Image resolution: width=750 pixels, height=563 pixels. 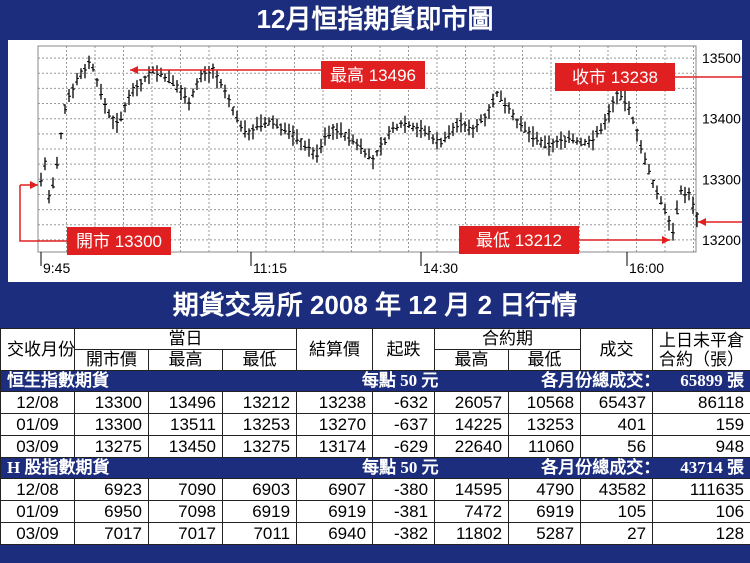 What do you see at coordinates (185, 511) in the screenshot?
I see `table-cell: 7098` at bounding box center [185, 511].